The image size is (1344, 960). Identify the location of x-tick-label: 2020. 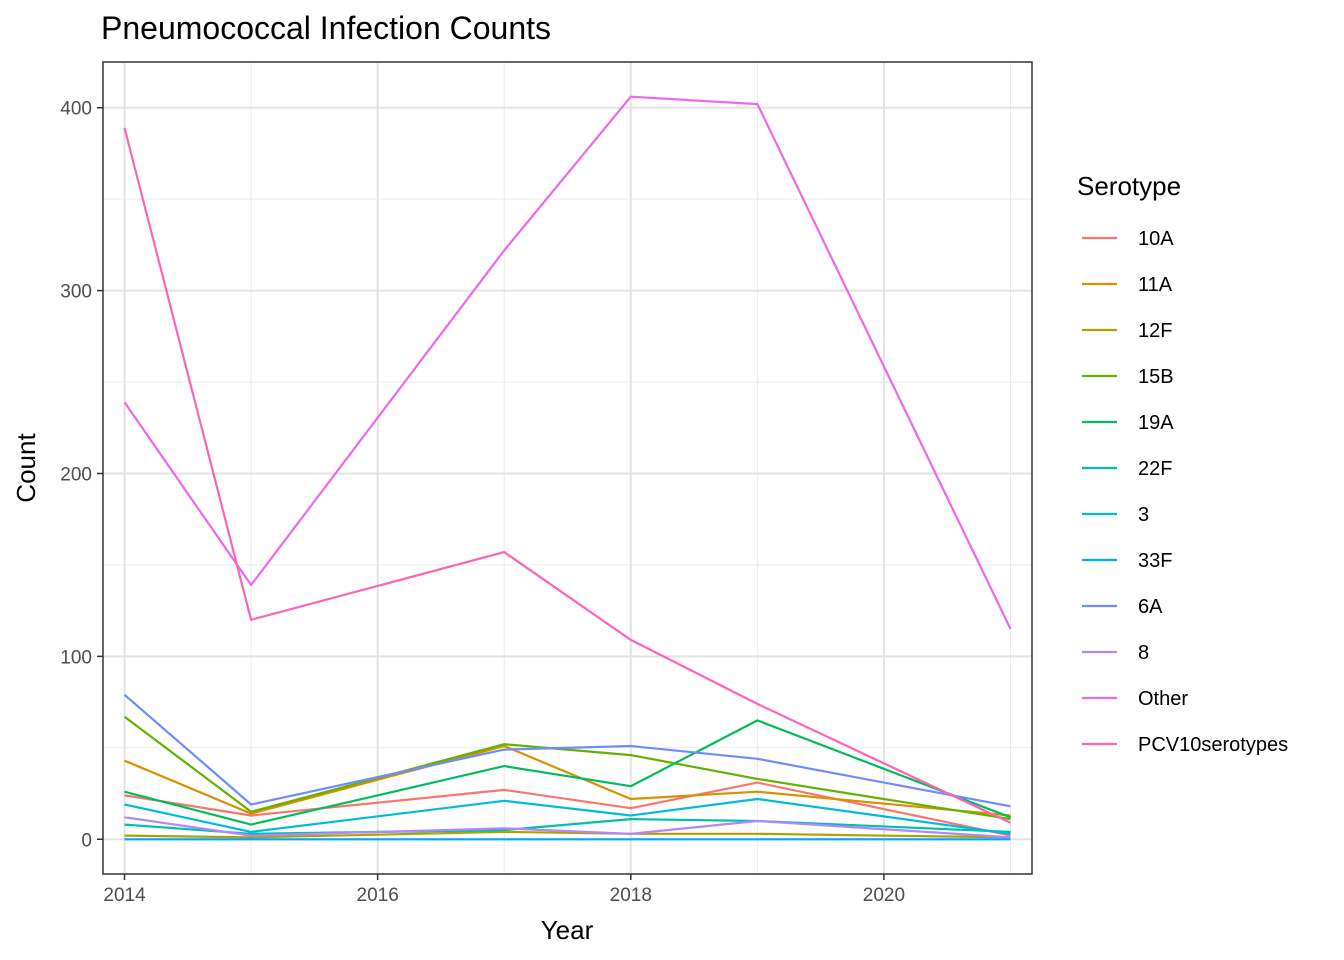
(884, 895).